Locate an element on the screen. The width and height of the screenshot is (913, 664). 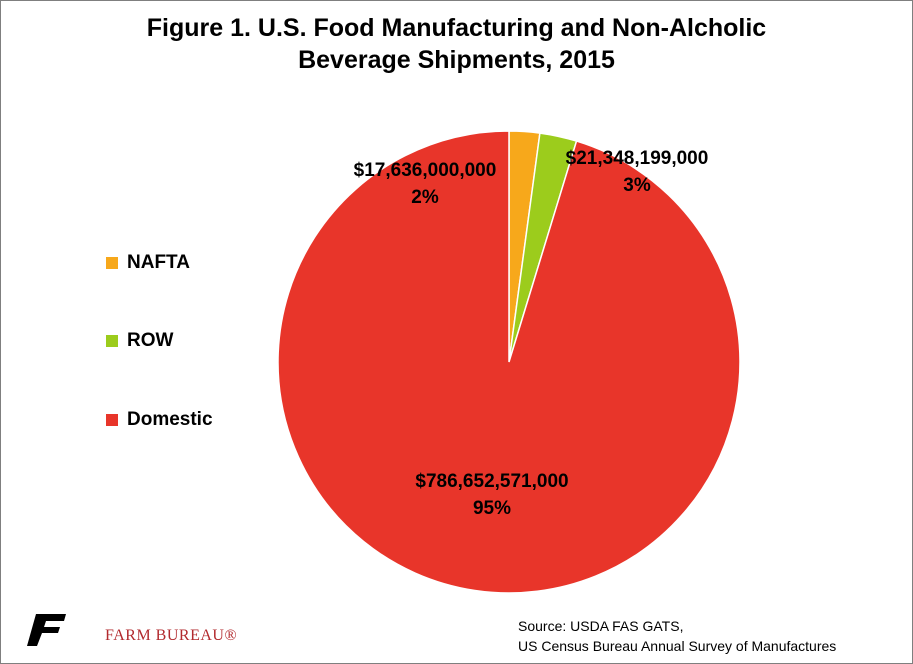
source-line-1: Source: USDA FAS GATS, is located at coordinates (601, 626).